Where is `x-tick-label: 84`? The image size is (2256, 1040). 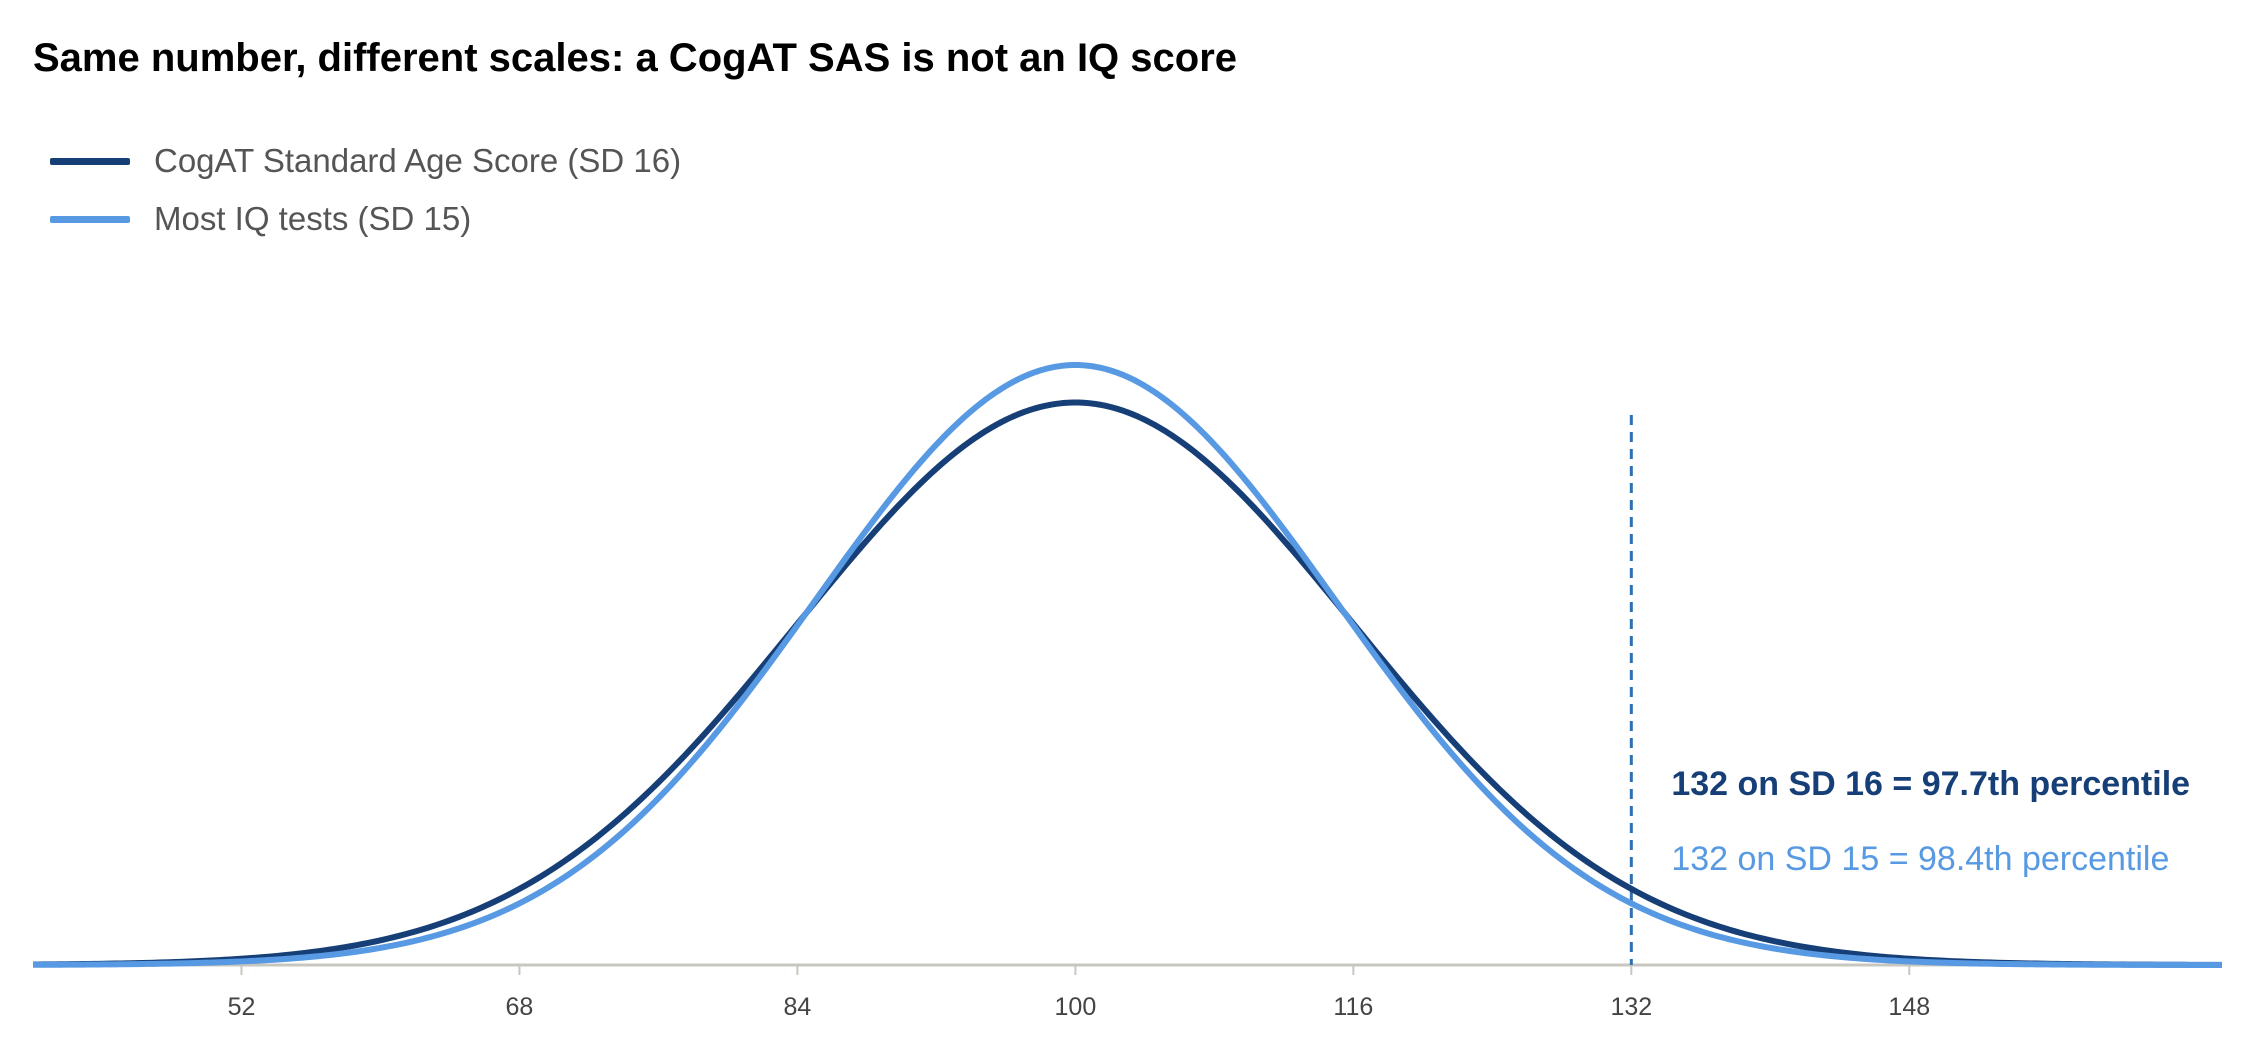
x-tick-label: 84 is located at coordinates (798, 1007).